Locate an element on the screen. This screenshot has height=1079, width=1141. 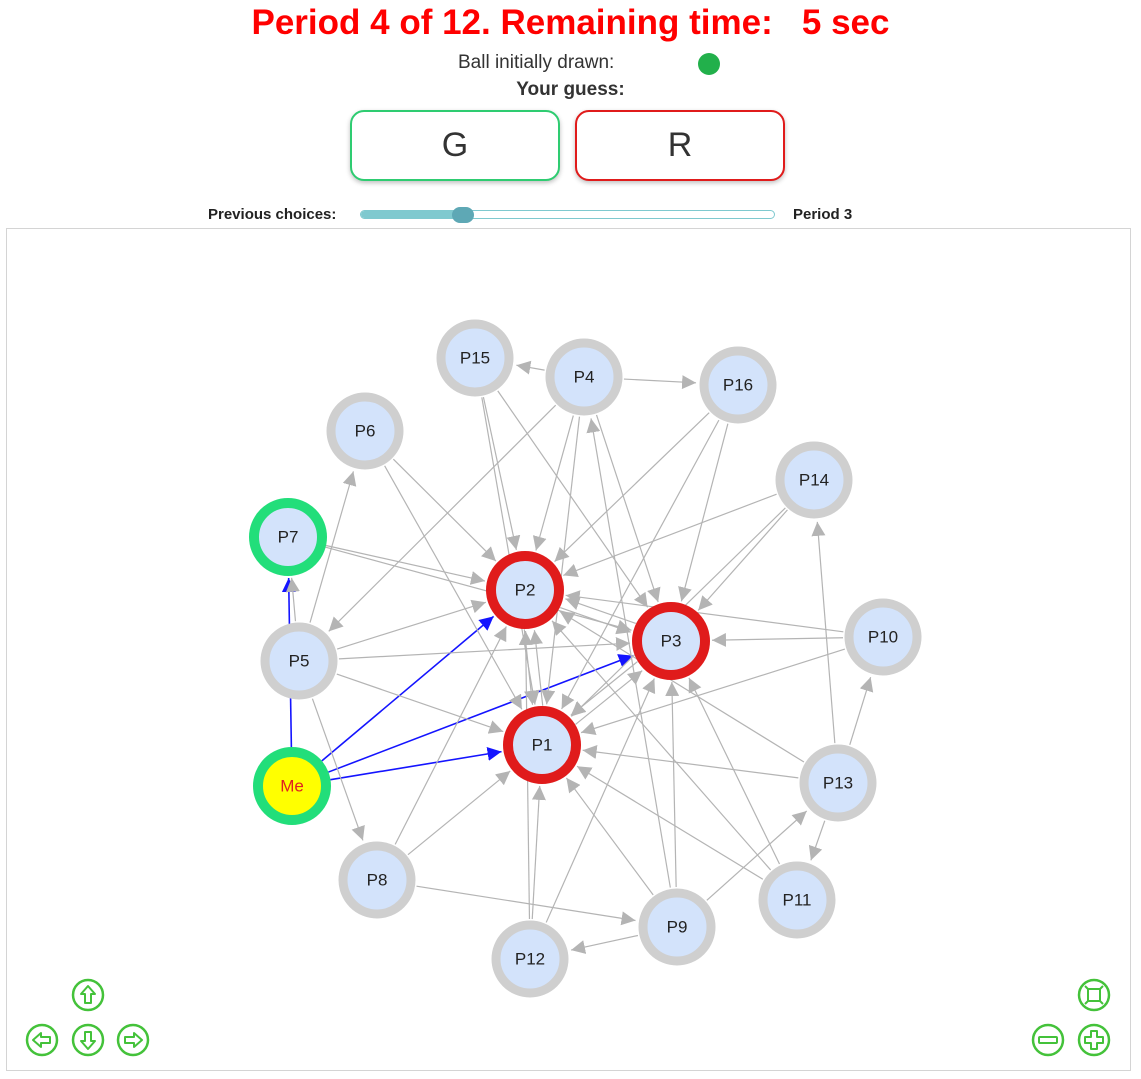
node-p13: P13 is located at coordinates (838, 783).